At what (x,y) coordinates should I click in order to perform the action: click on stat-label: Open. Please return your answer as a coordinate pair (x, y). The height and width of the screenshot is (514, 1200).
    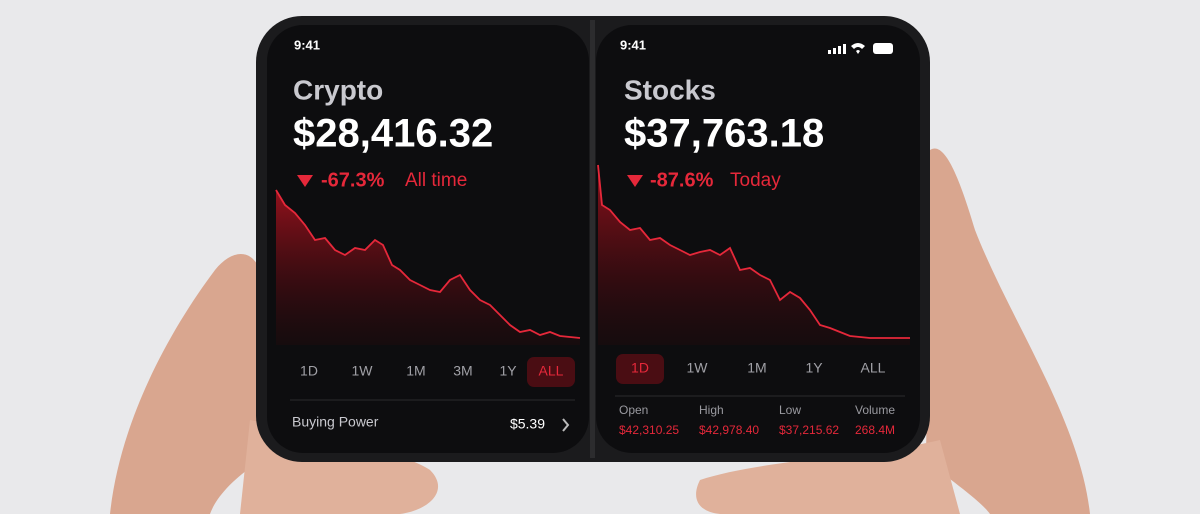
    Looking at the image, I should click on (633, 410).